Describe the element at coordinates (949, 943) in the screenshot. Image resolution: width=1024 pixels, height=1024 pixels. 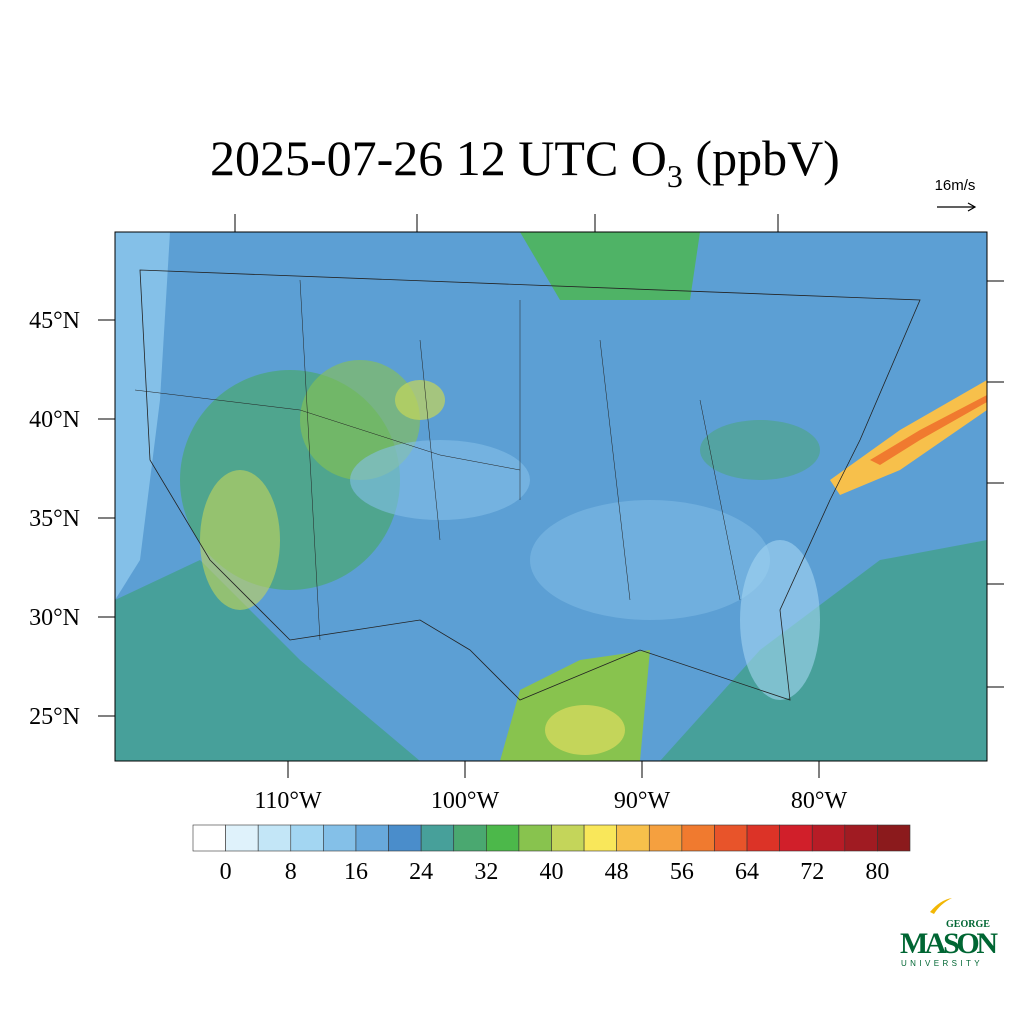
I see `logo-main: MASON` at that location.